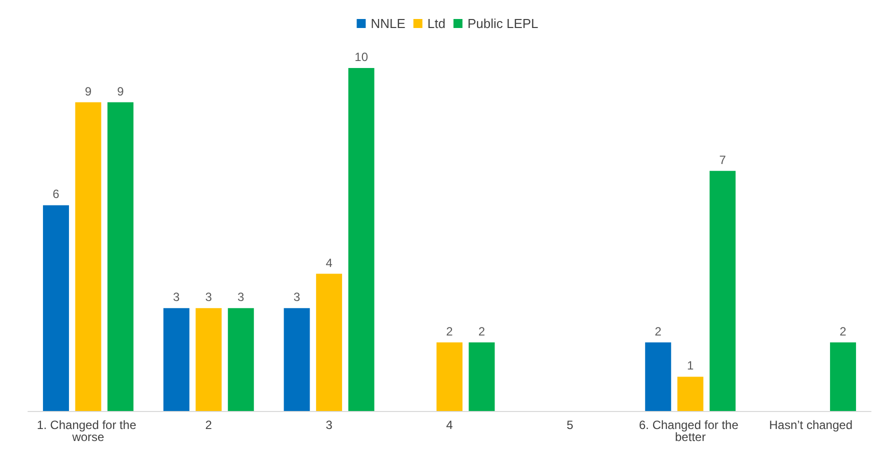  Describe the element at coordinates (88, 431) in the screenshot. I see `x-tick-label: 1. Changed for the worse` at that location.